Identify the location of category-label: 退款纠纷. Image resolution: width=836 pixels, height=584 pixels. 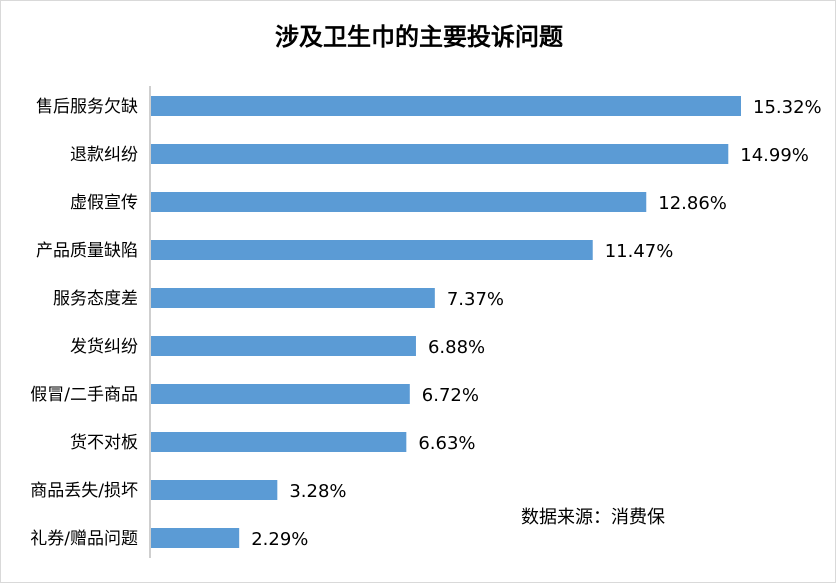
(104, 155).